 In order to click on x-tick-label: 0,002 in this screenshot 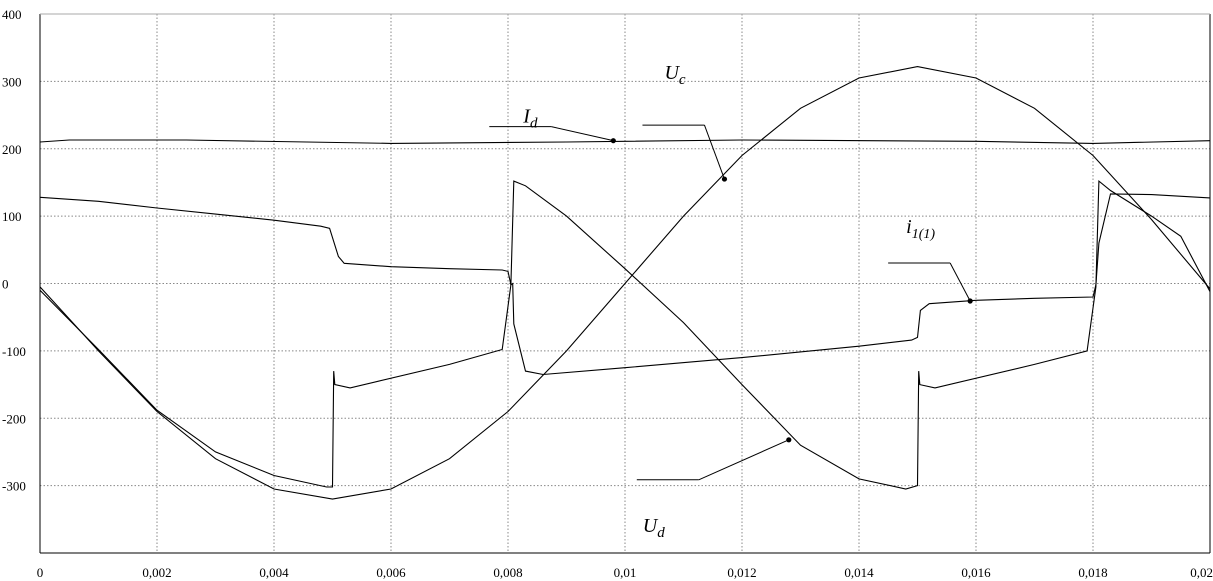, I will do `click(156, 572)`.